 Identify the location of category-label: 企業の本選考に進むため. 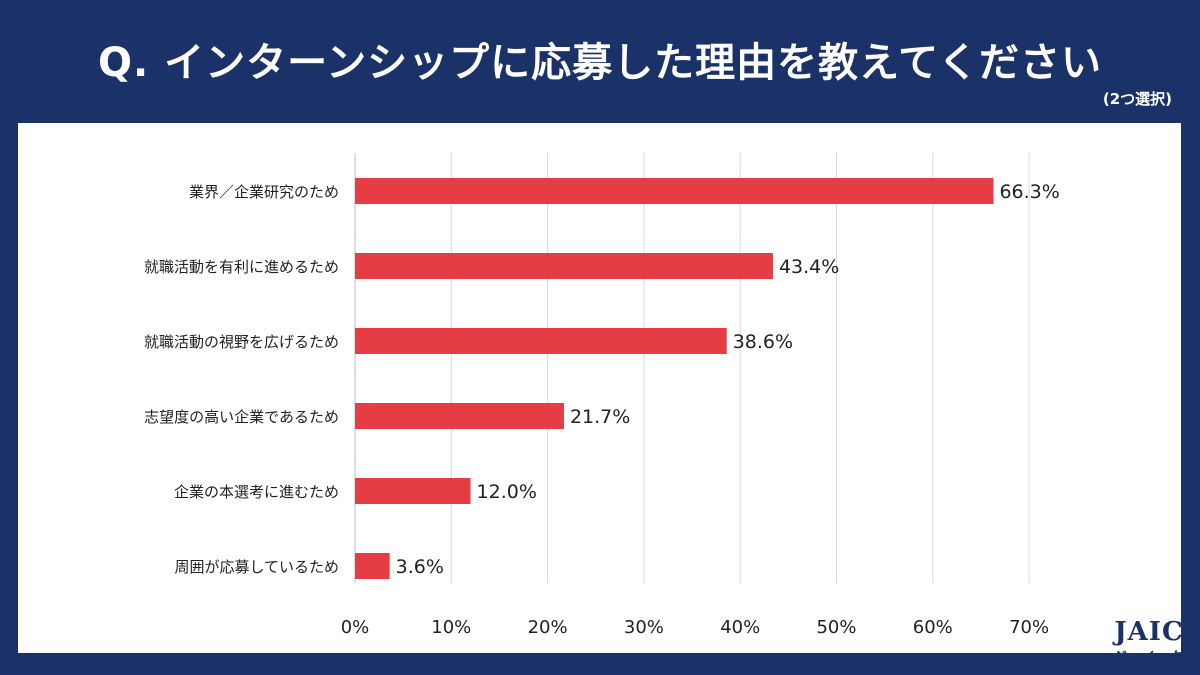
(256, 492).